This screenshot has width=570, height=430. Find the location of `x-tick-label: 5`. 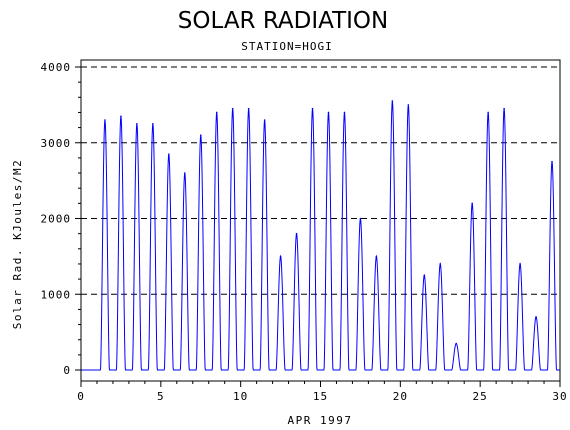

x-tick-label: 5 is located at coordinates (161, 396).